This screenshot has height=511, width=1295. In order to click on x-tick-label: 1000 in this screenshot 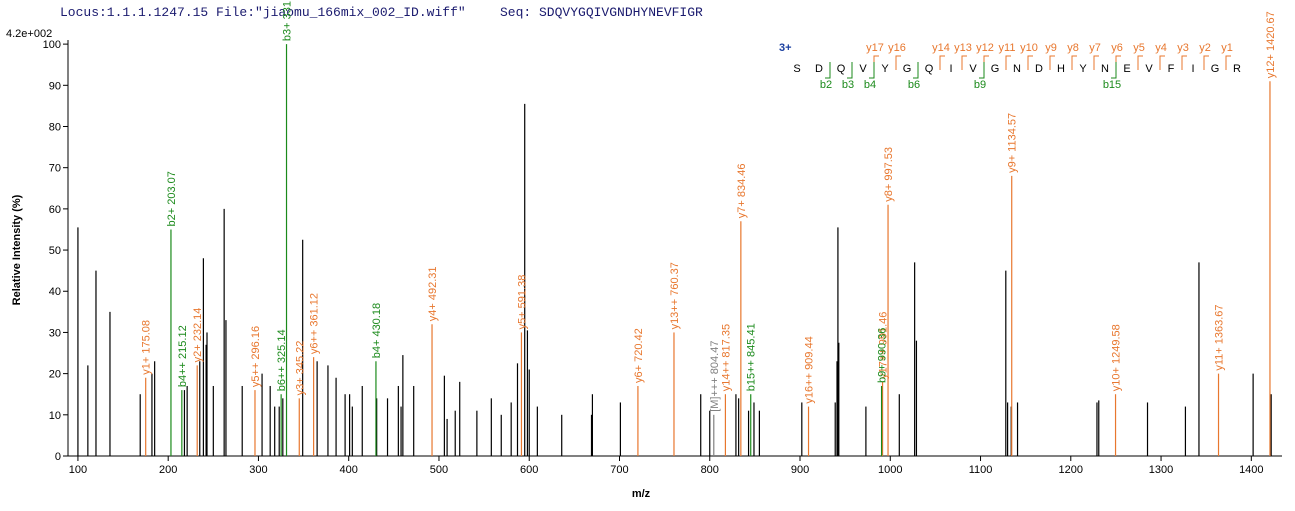, I will do `click(890, 470)`.